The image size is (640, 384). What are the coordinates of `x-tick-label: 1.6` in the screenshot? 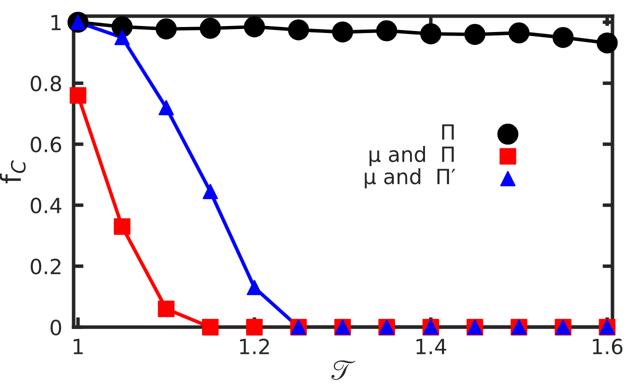 It's located at (607, 346).